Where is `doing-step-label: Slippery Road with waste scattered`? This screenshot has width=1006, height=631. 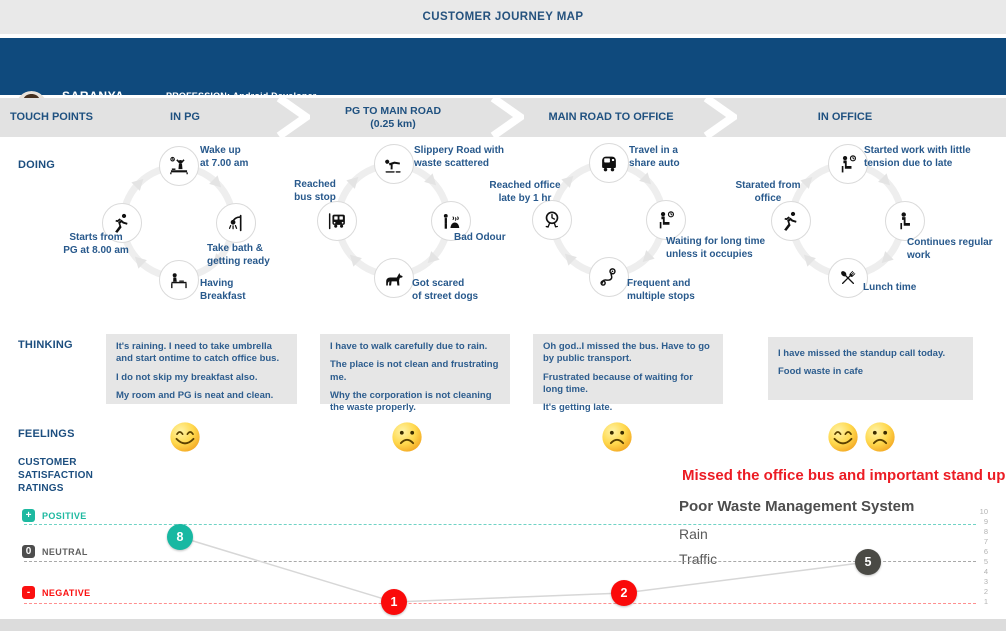 doing-step-label: Slippery Road with waste scattered is located at coordinates (459, 157).